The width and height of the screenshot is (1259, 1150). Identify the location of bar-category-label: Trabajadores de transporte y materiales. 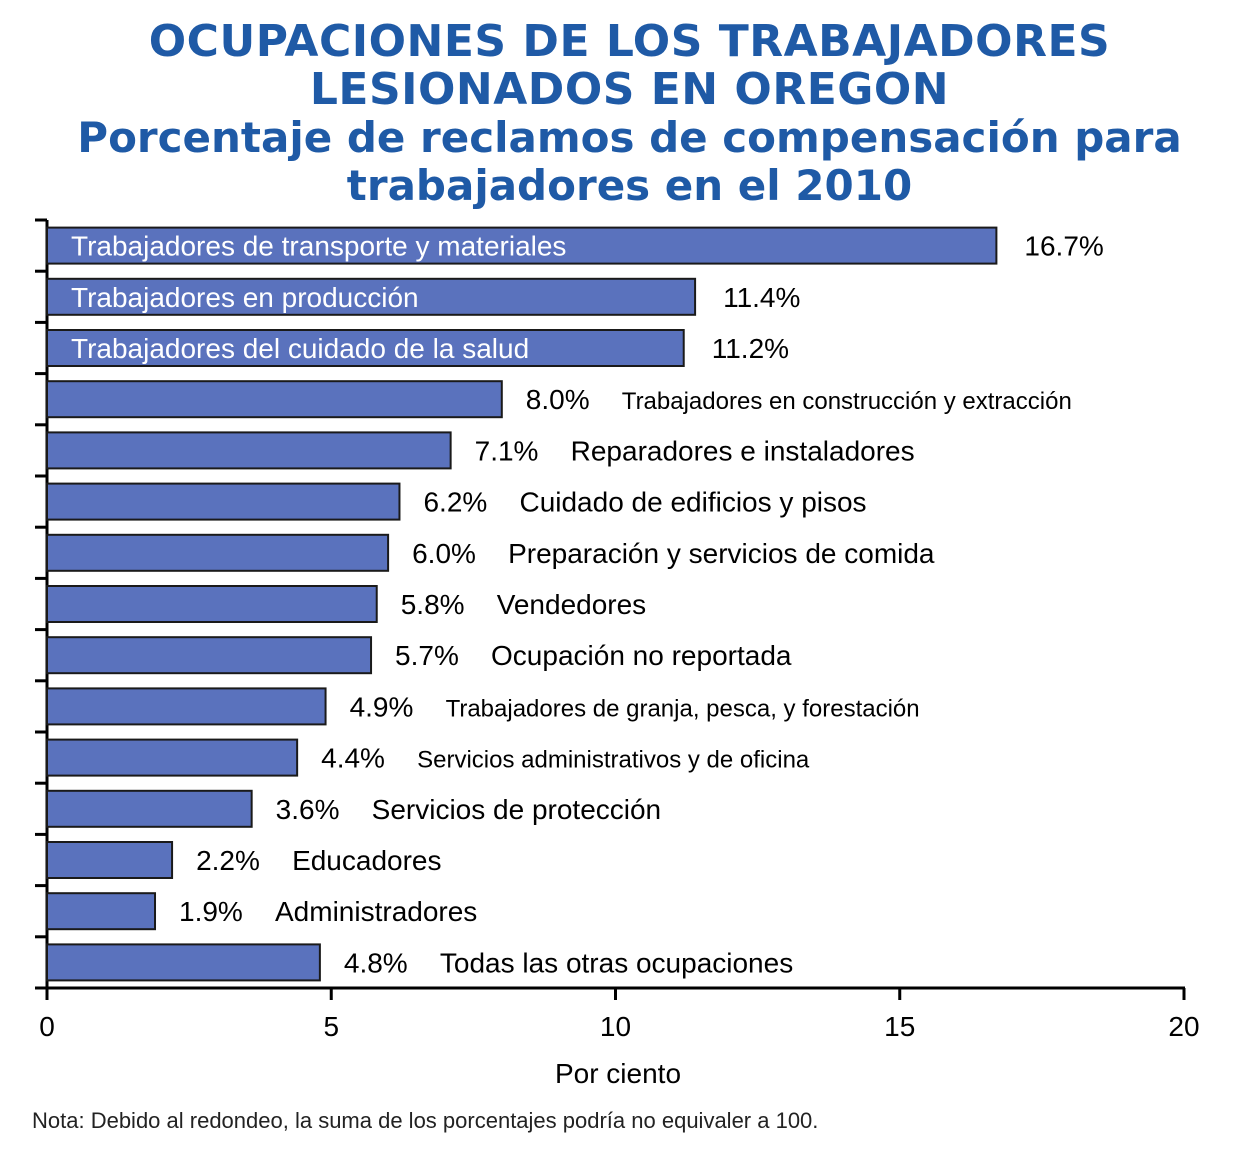
(318, 246).